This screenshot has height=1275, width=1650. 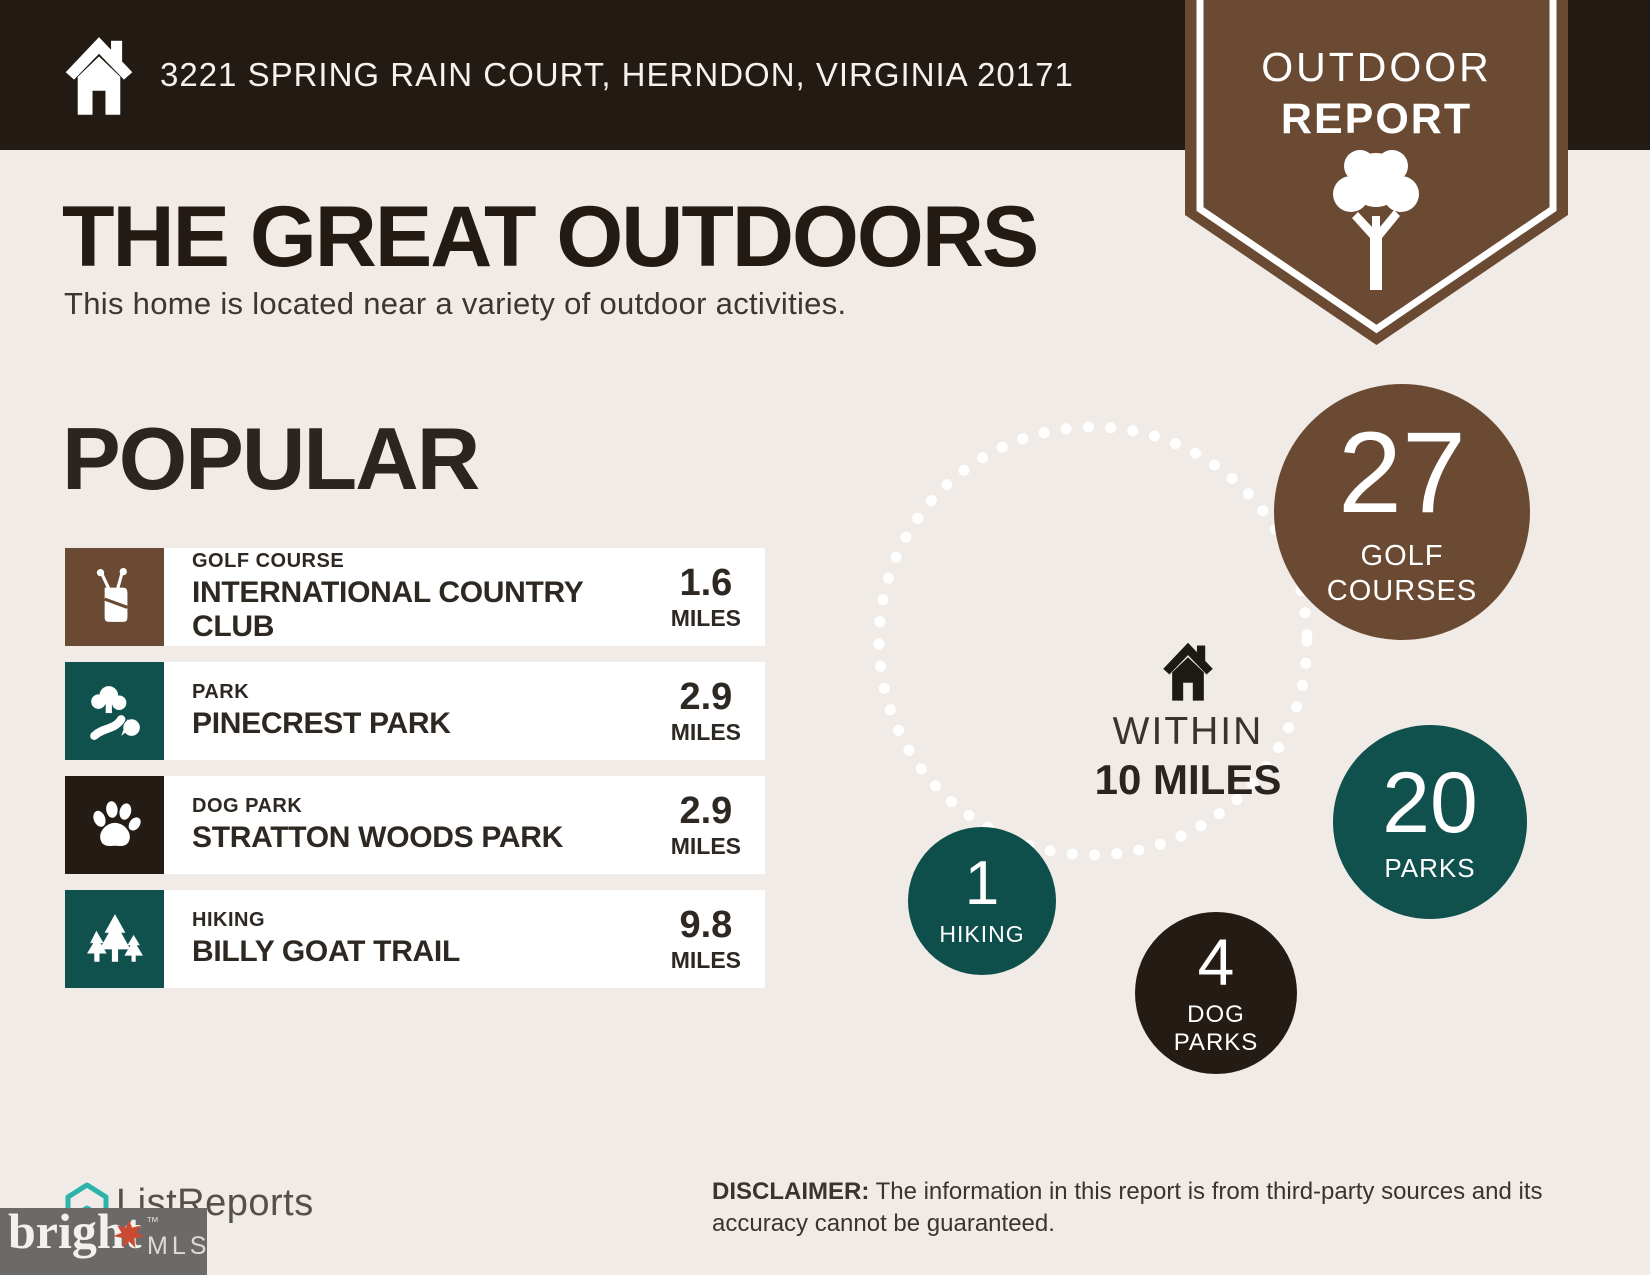 I want to click on ribbon-shape, so click(x=1376, y=172).